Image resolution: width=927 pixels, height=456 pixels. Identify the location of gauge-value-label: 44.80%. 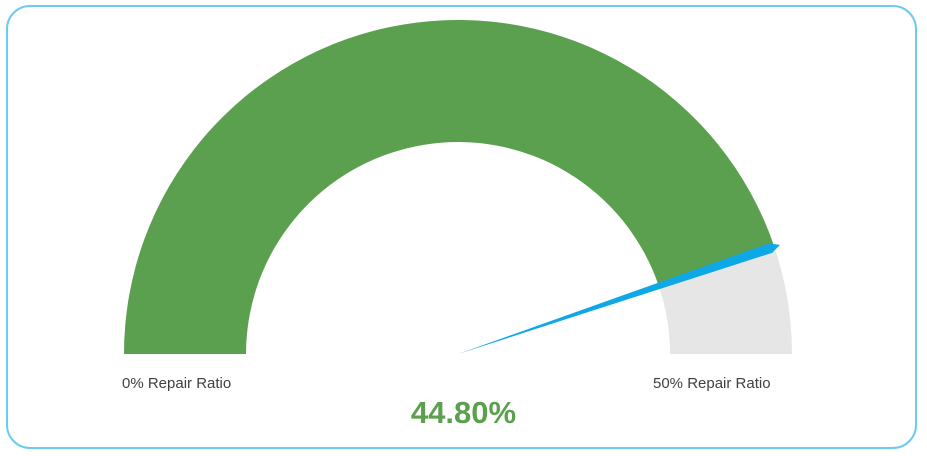
(463, 412).